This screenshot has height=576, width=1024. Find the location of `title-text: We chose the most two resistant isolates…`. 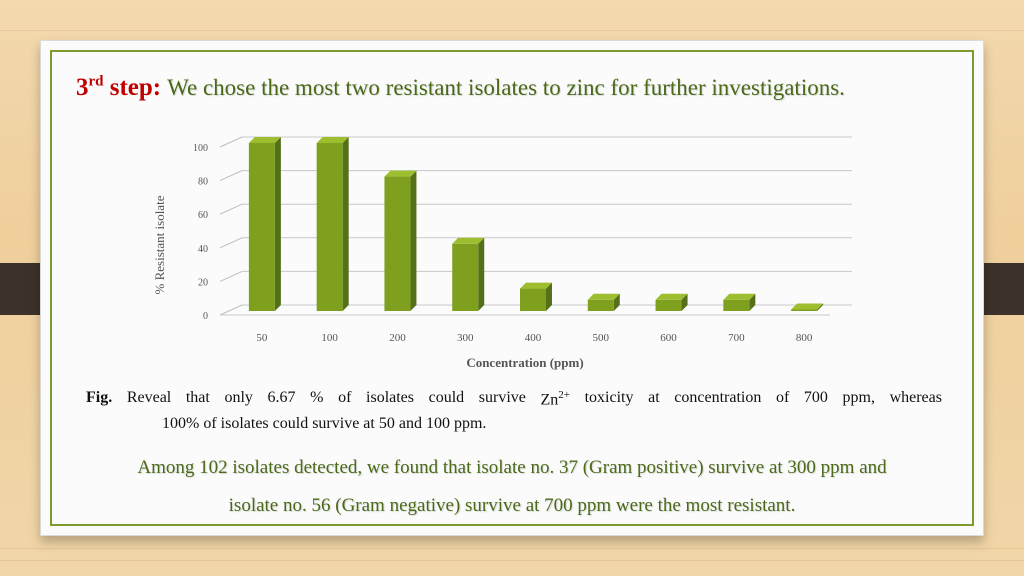

title-text: We chose the most two resistant isolates… is located at coordinates (506, 88).